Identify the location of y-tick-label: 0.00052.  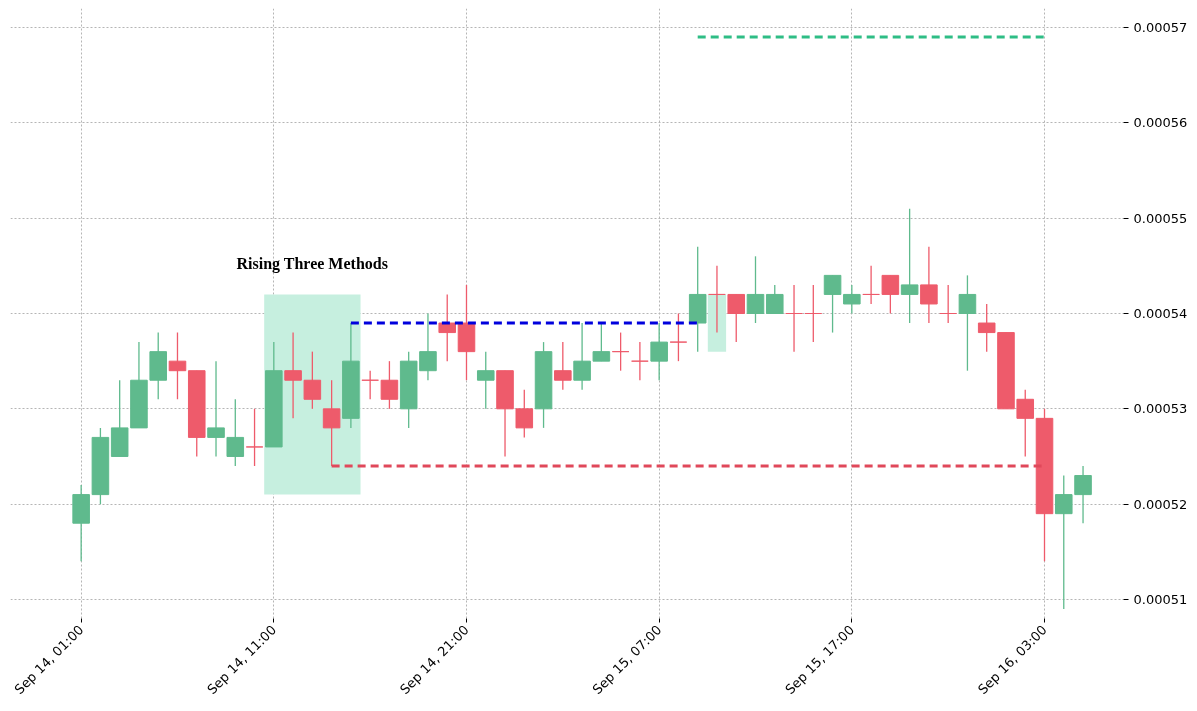
(1160, 504).